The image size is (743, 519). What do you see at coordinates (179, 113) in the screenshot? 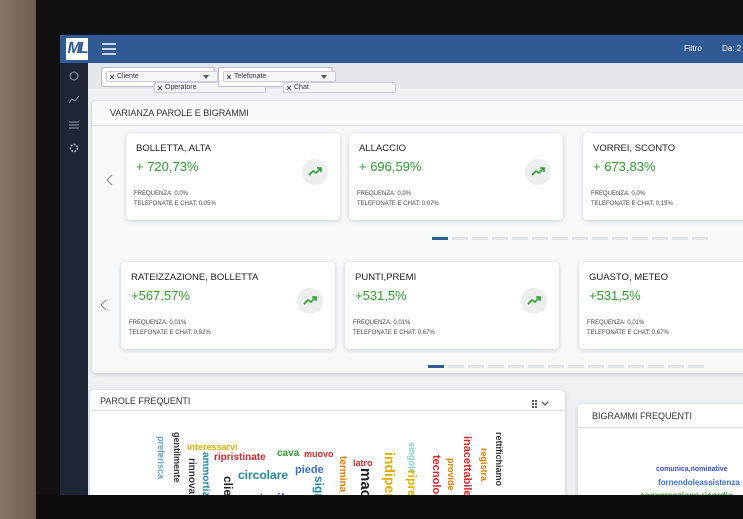
I see `panel-title: VARIANZA PAROLE E BIGRAMMI` at bounding box center [179, 113].